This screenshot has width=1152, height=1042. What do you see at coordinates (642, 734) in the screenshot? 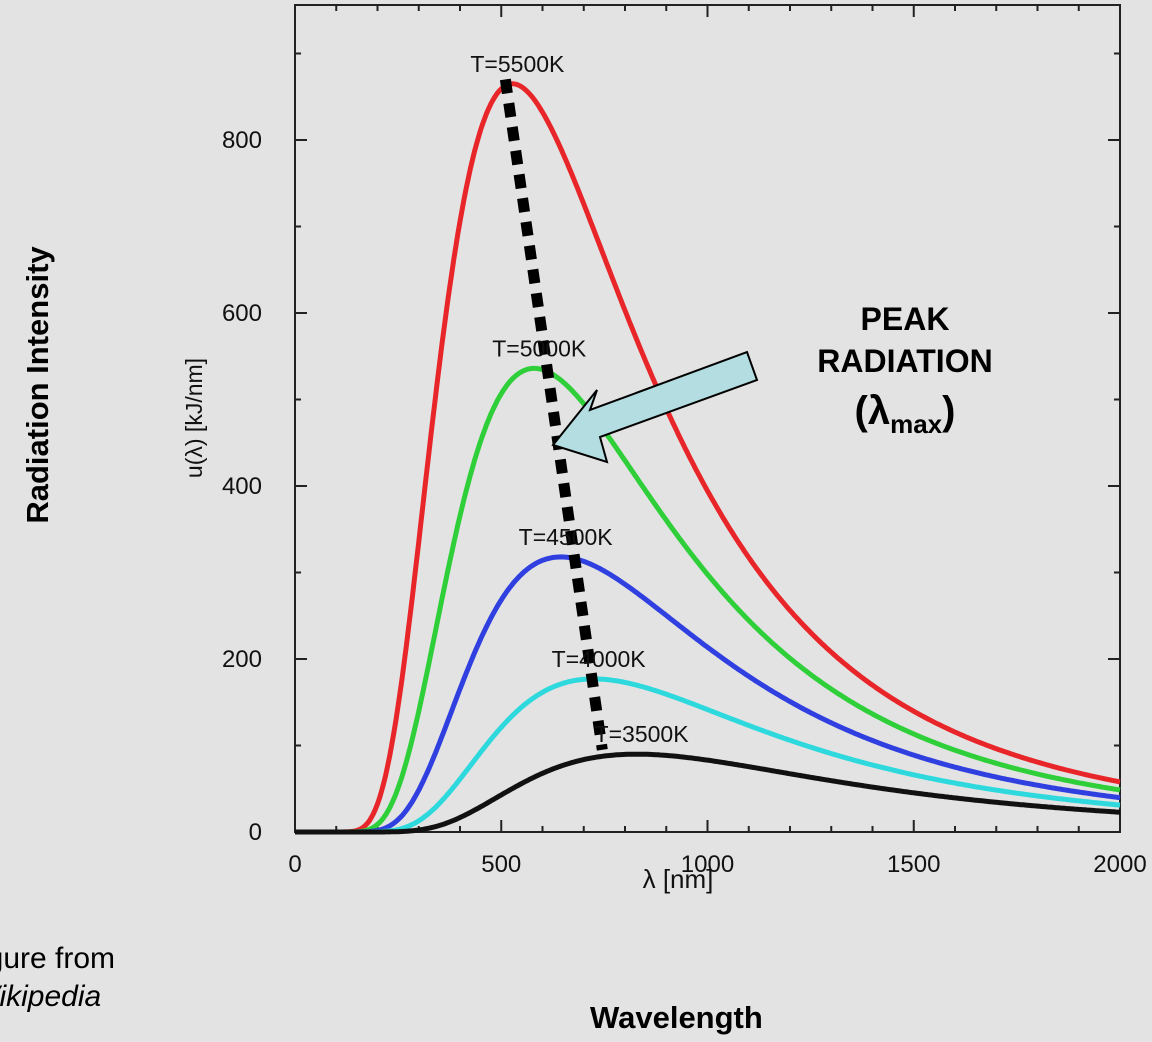
I see `series-label: T=3500K` at bounding box center [642, 734].